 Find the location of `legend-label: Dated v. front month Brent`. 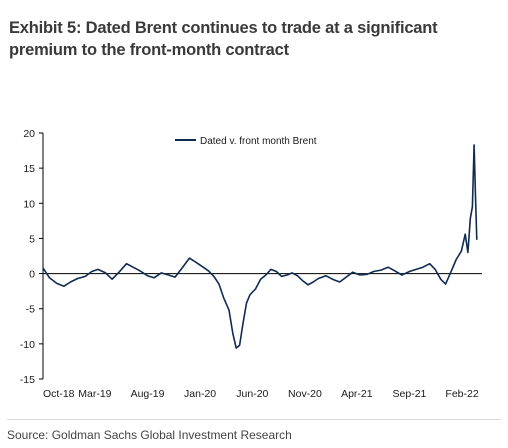

legend-label: Dated v. front month Brent is located at coordinates (258, 141).